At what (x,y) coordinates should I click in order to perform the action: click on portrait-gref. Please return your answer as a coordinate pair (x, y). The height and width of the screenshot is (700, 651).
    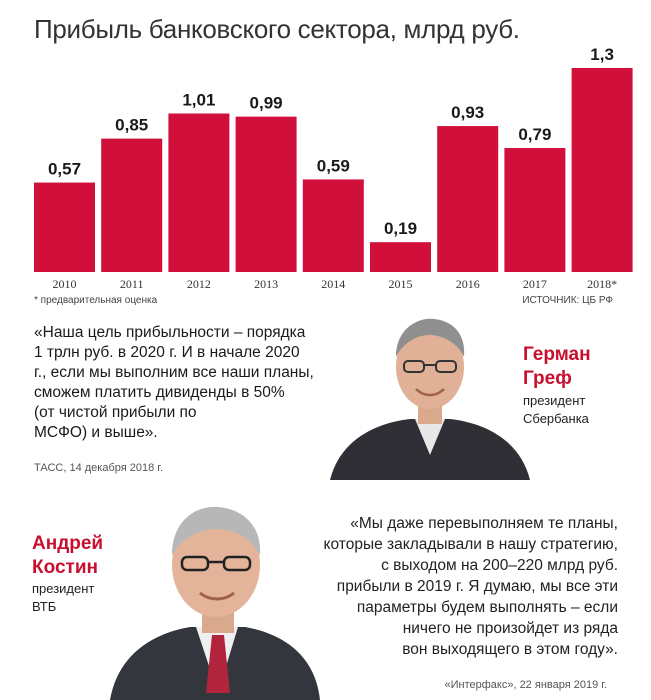
    Looking at the image, I should click on (430, 399).